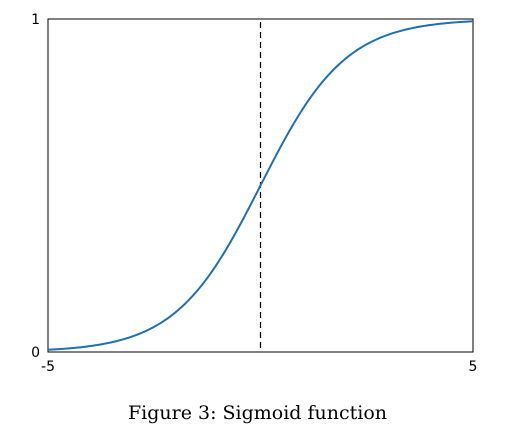 The width and height of the screenshot is (515, 437). Describe the element at coordinates (257, 413) in the screenshot. I see `figure-caption: Figure 3: Sigmoid function` at that location.